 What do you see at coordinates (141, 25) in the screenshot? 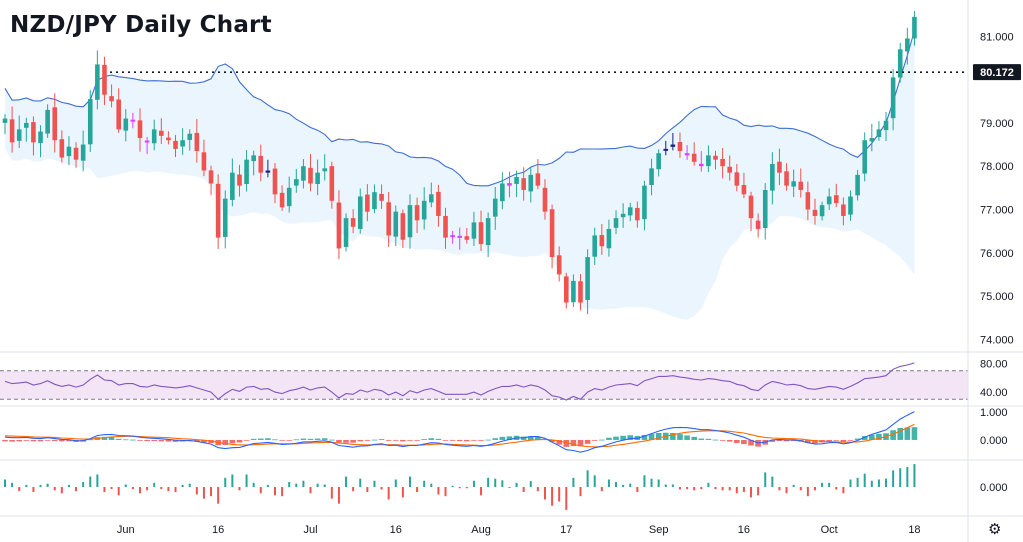
I see `chart-title: NZD/JPY Daily Chart` at bounding box center [141, 25].